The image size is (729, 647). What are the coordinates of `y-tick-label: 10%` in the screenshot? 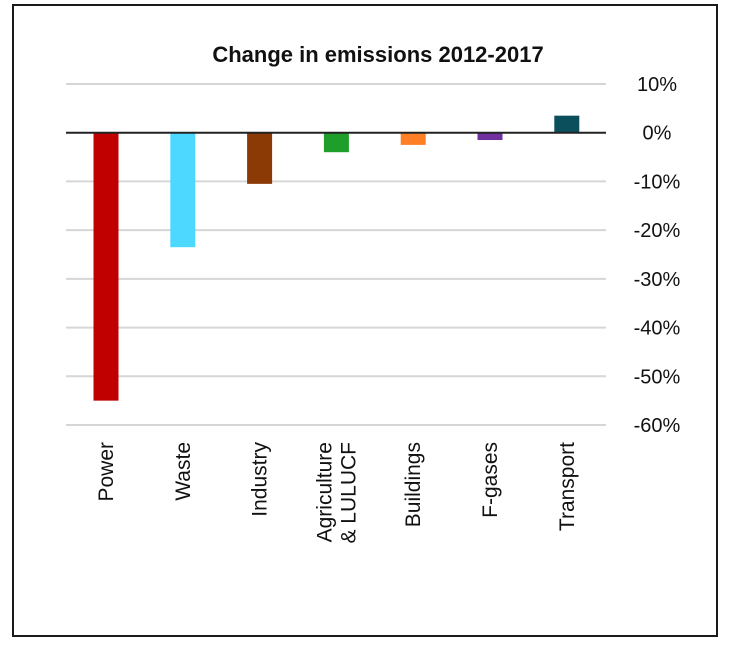 It's located at (657, 85).